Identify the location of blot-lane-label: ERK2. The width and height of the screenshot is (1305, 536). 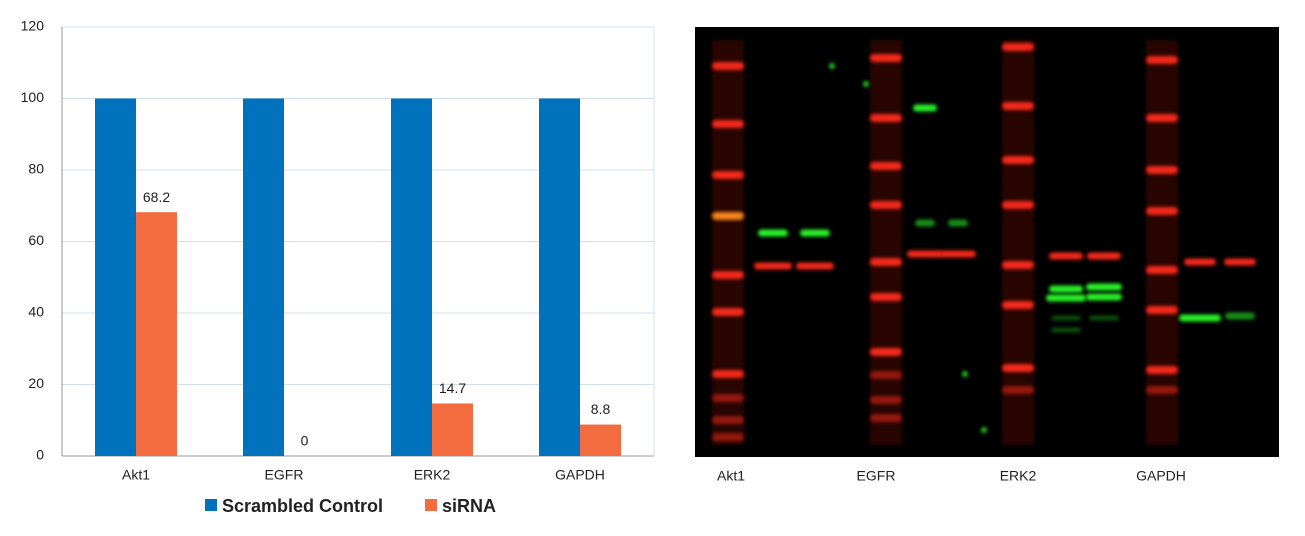
(1018, 476).